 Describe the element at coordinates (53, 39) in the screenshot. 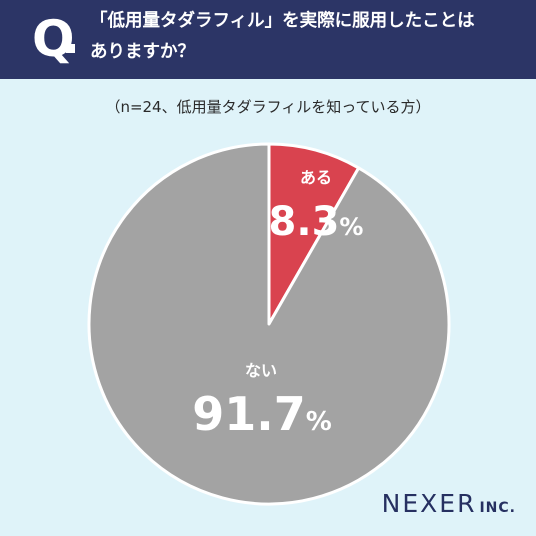

I see `question-mark-label: Q` at that location.